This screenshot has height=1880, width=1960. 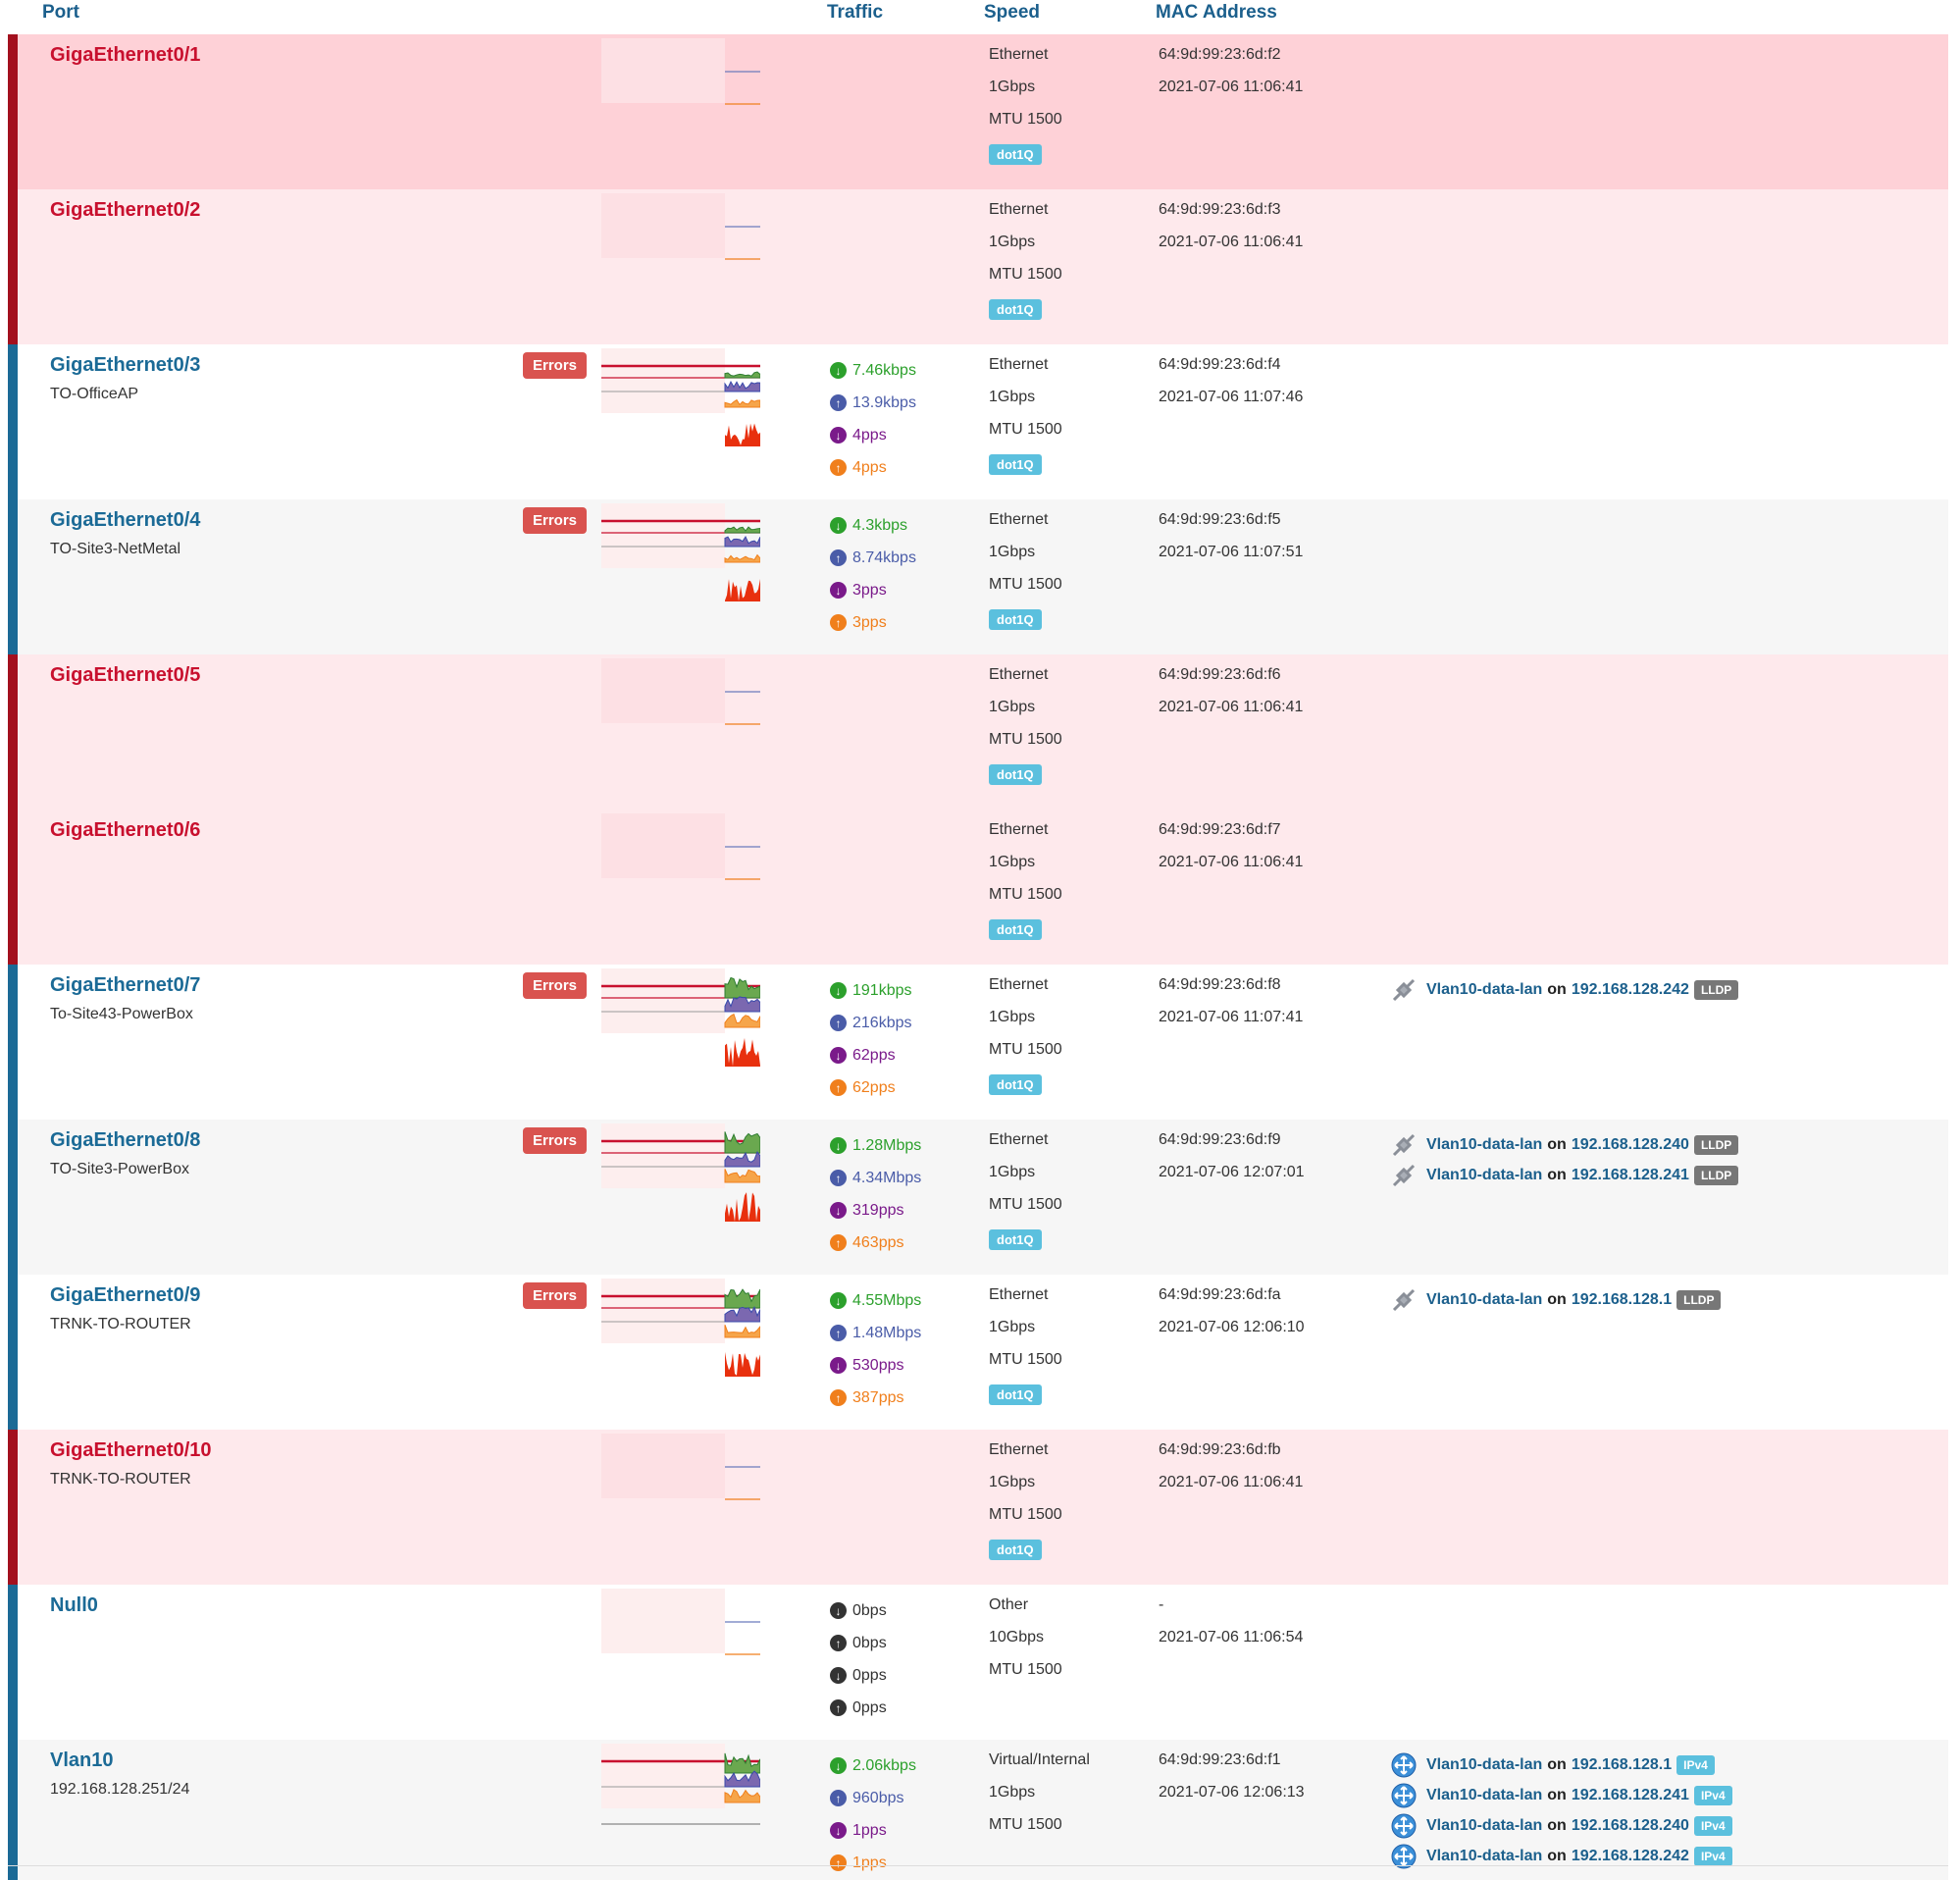 I want to click on ethernet-plug-icon, so click(x=1404, y=1175).